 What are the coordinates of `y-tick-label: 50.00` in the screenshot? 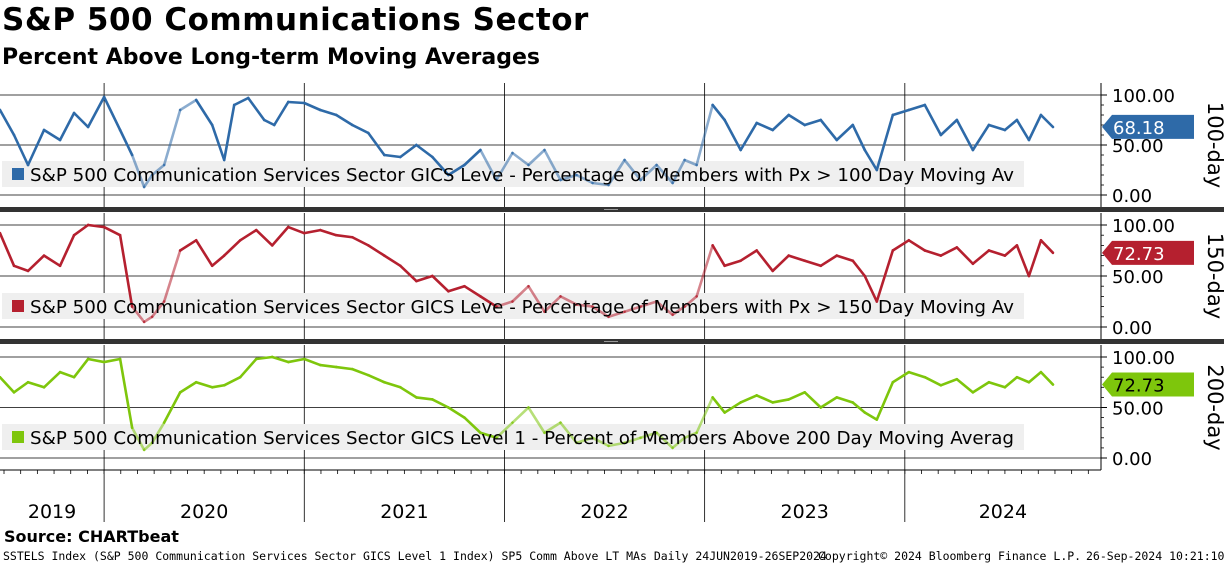 It's located at (1138, 146).